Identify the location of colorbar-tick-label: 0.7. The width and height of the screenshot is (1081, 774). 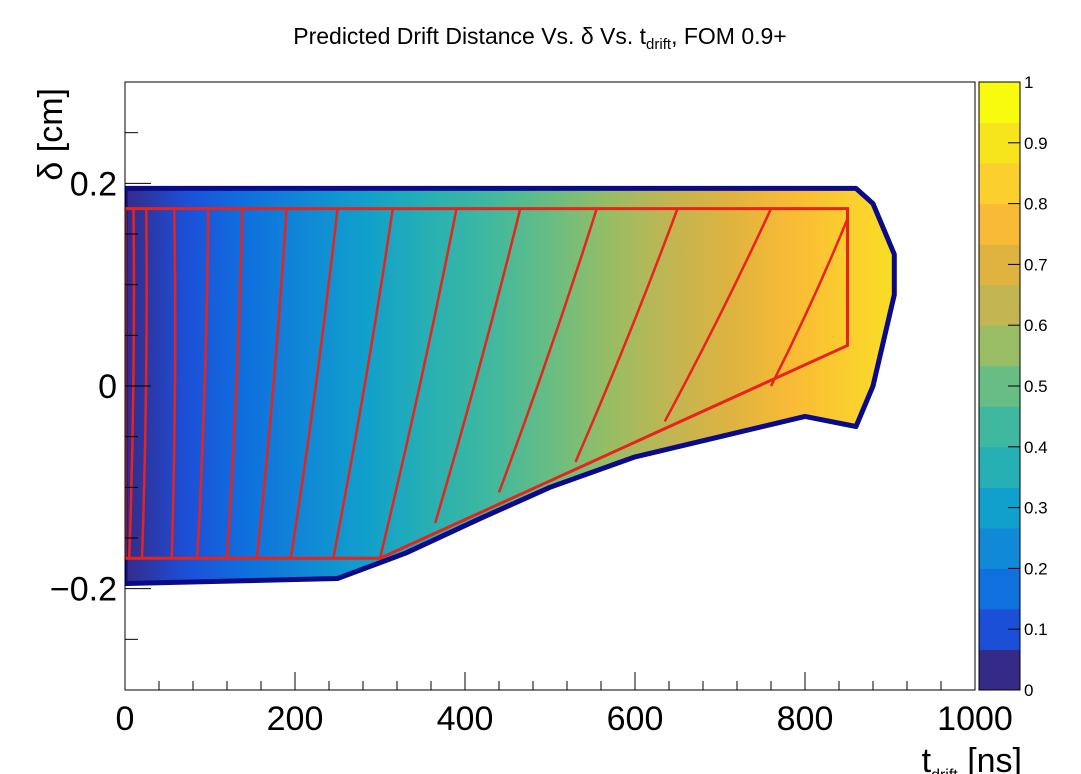
(1036, 264).